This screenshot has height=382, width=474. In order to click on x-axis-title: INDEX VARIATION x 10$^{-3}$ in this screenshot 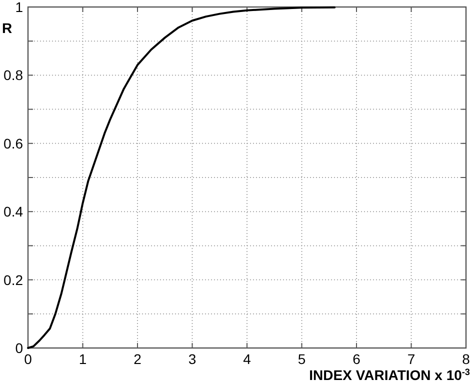, I will do `click(389, 374)`.